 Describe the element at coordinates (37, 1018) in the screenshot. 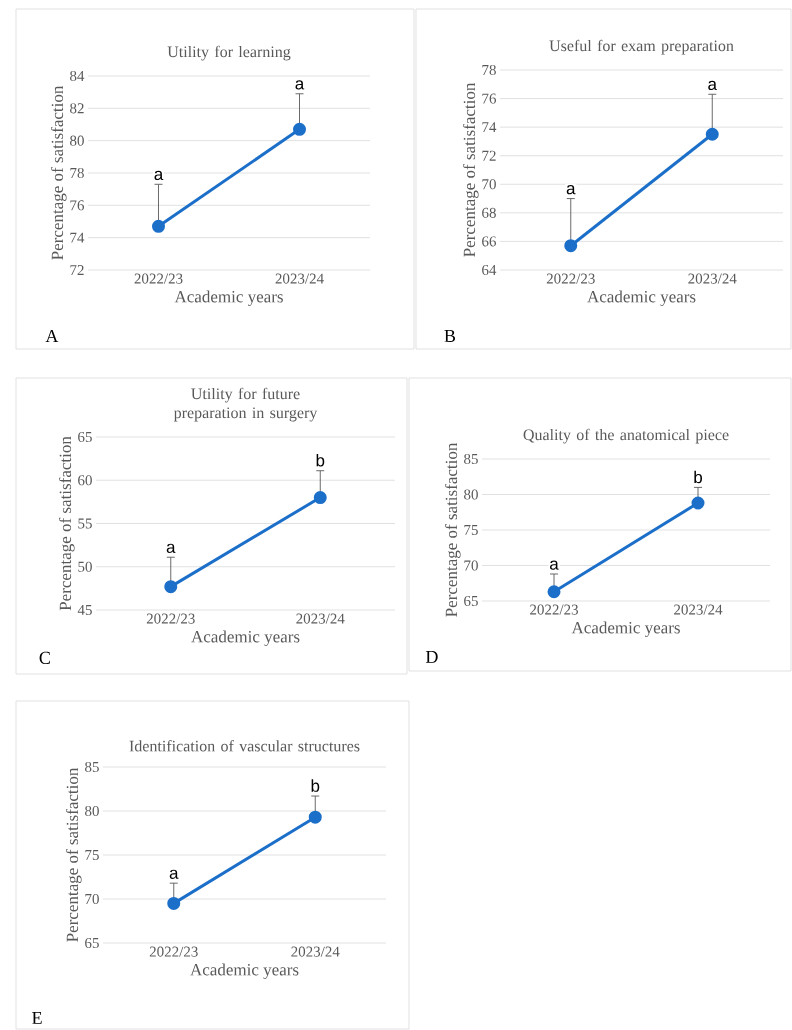

I see `text: E` at that location.